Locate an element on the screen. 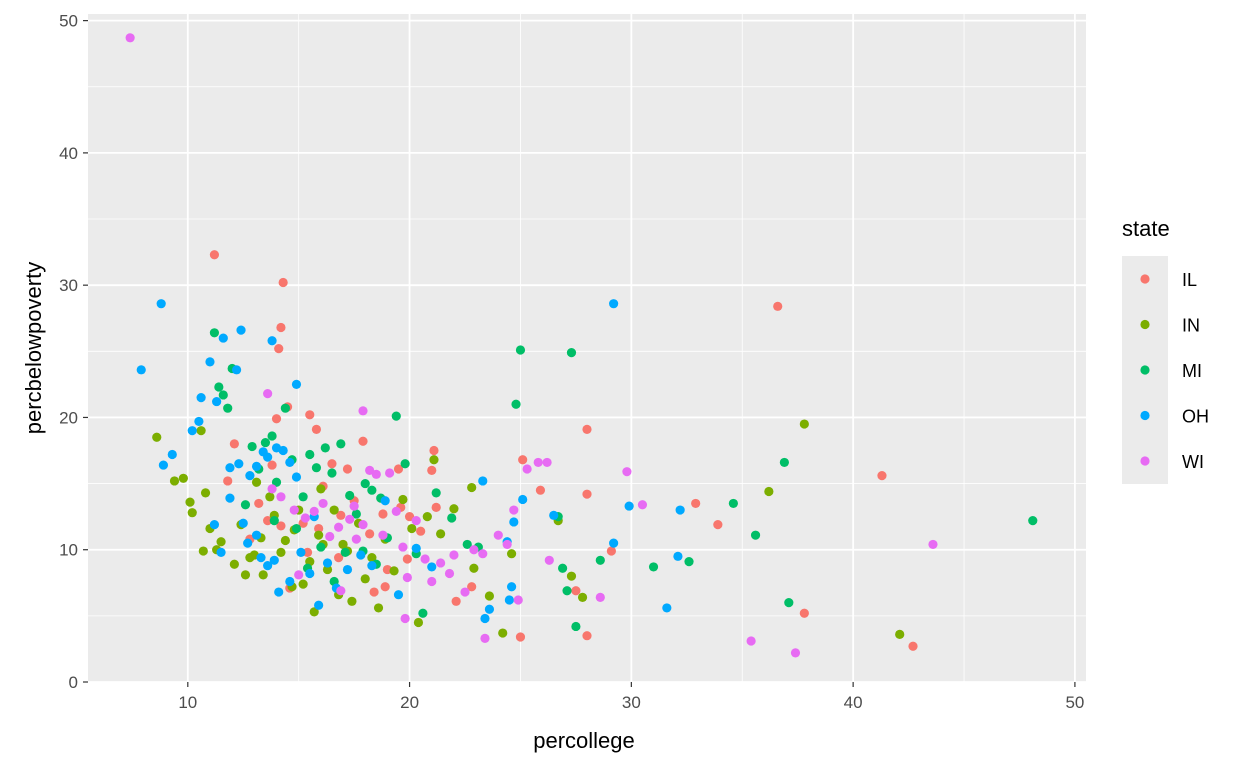 The height and width of the screenshot is (768, 1248). x-tick-label: 50 is located at coordinates (1074, 702).